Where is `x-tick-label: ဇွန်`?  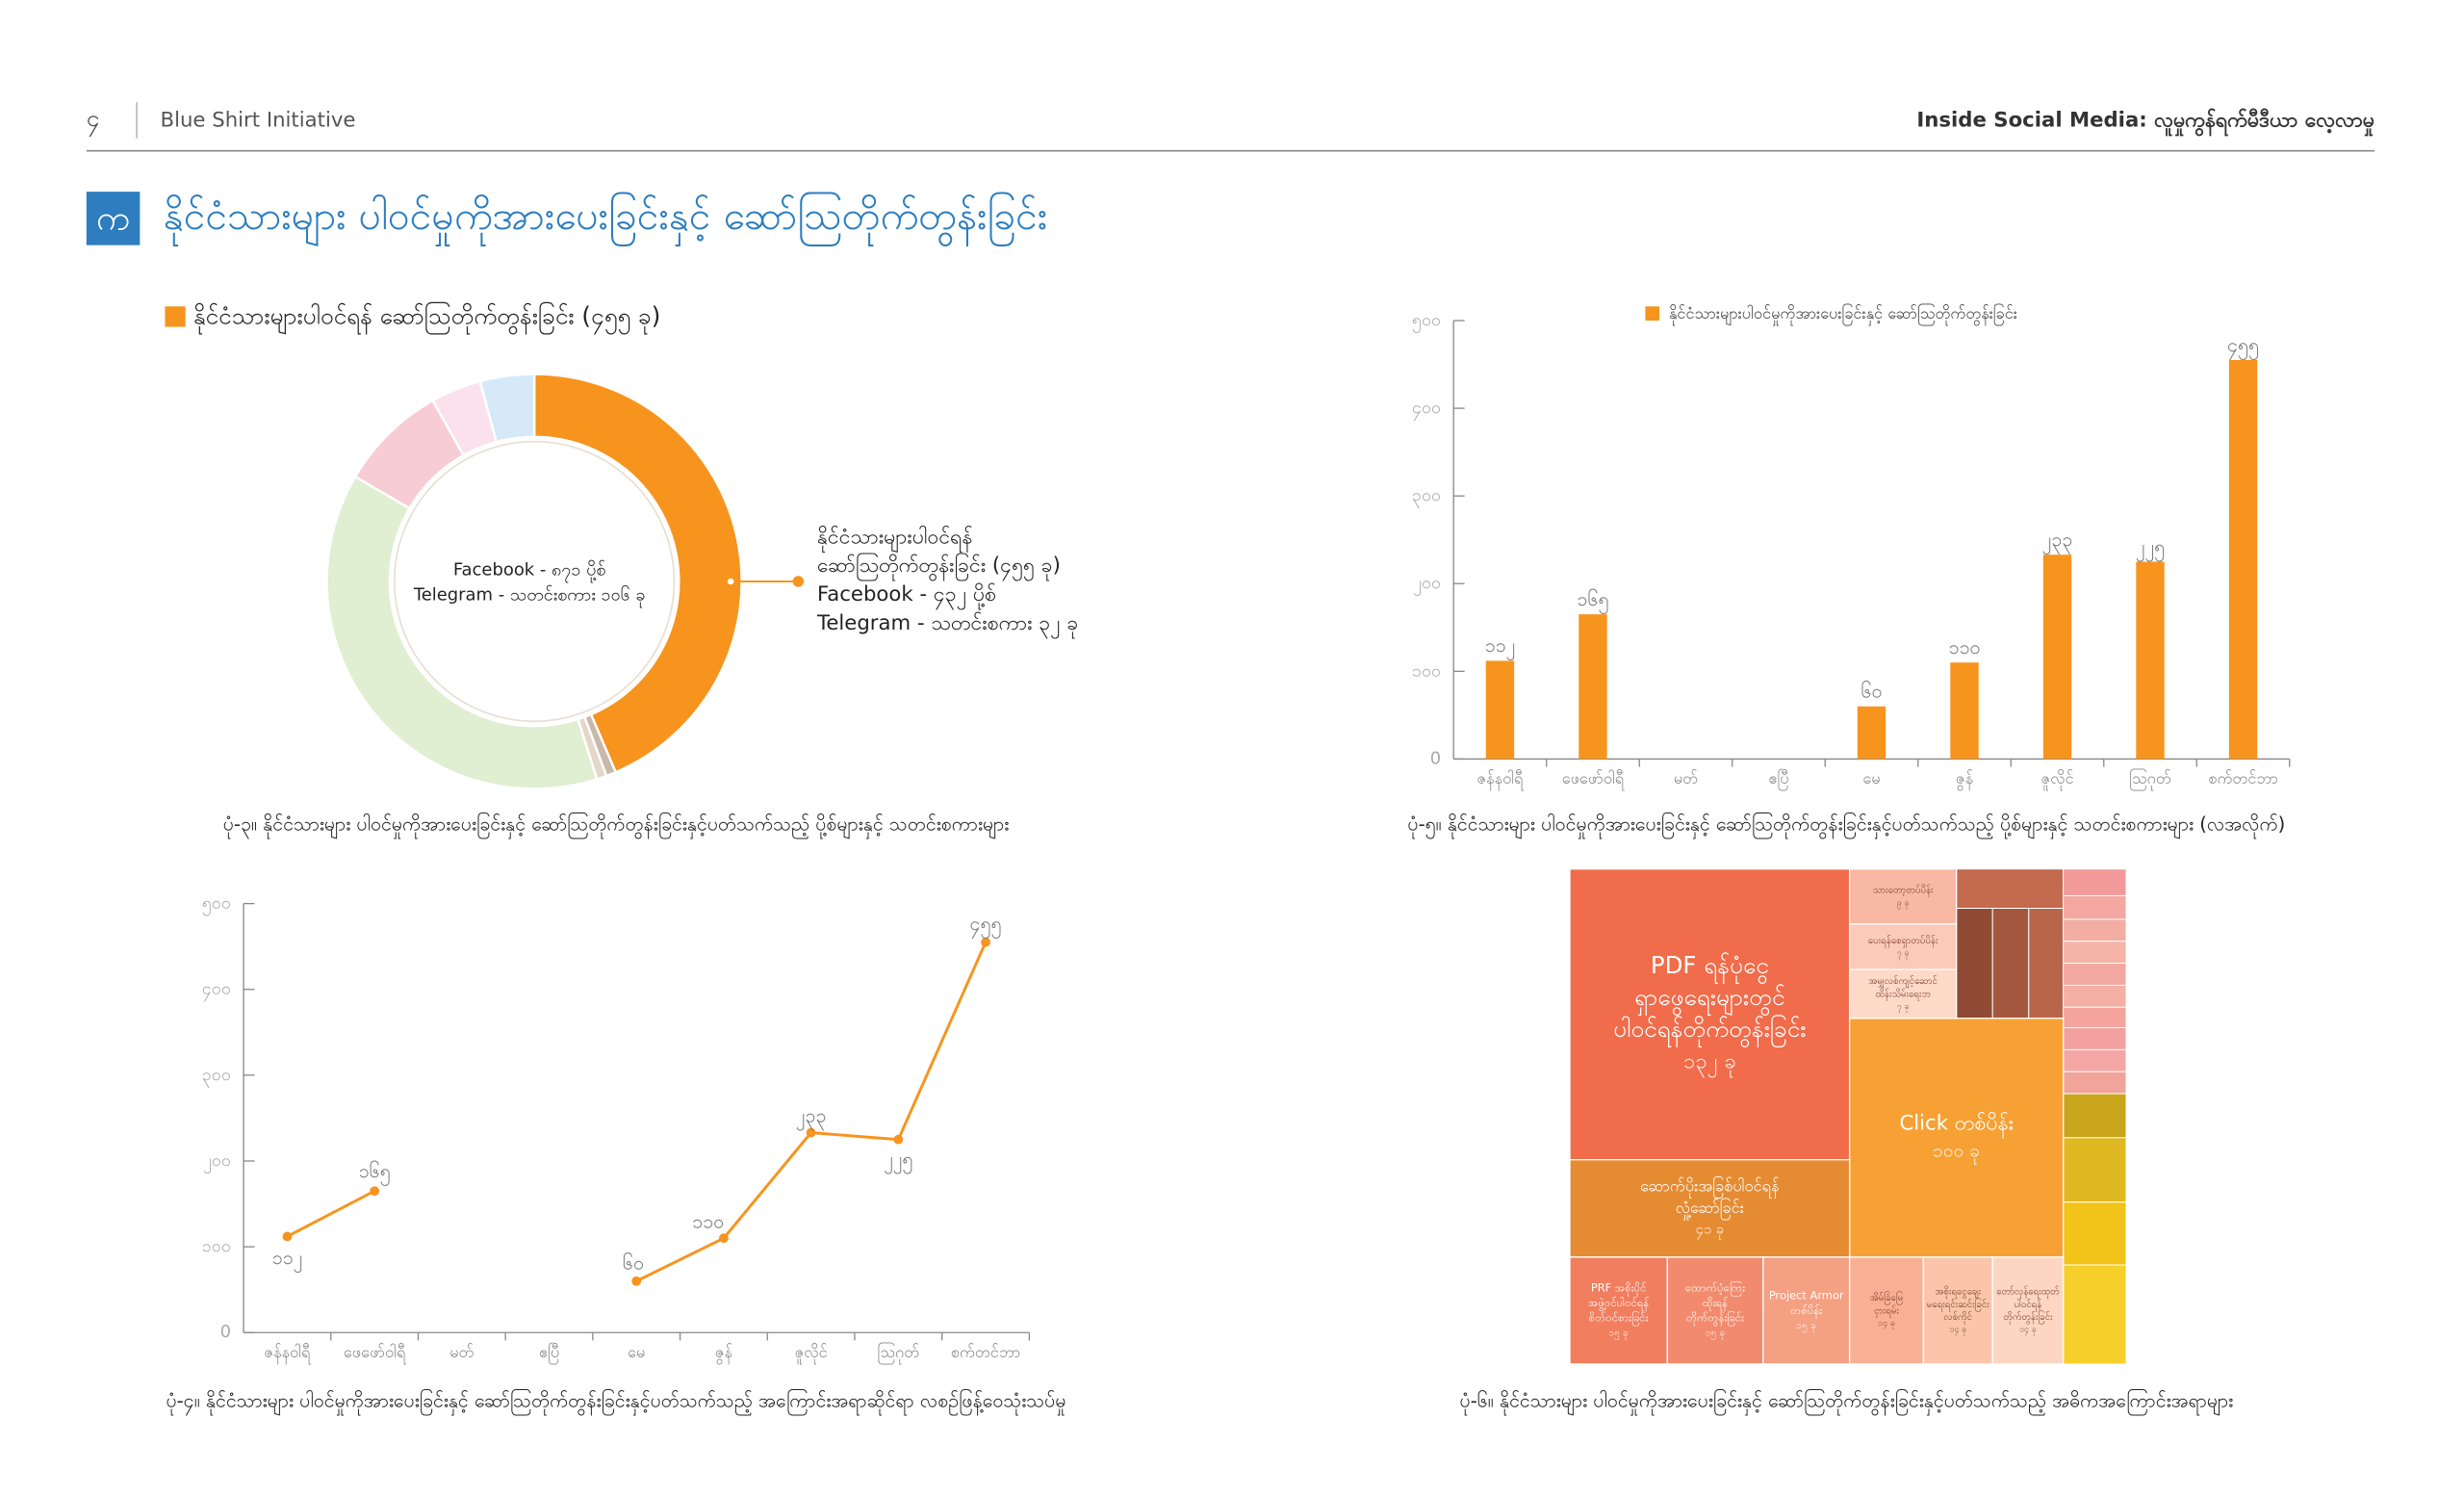 x-tick-label: ဇွန် is located at coordinates (723, 1354).